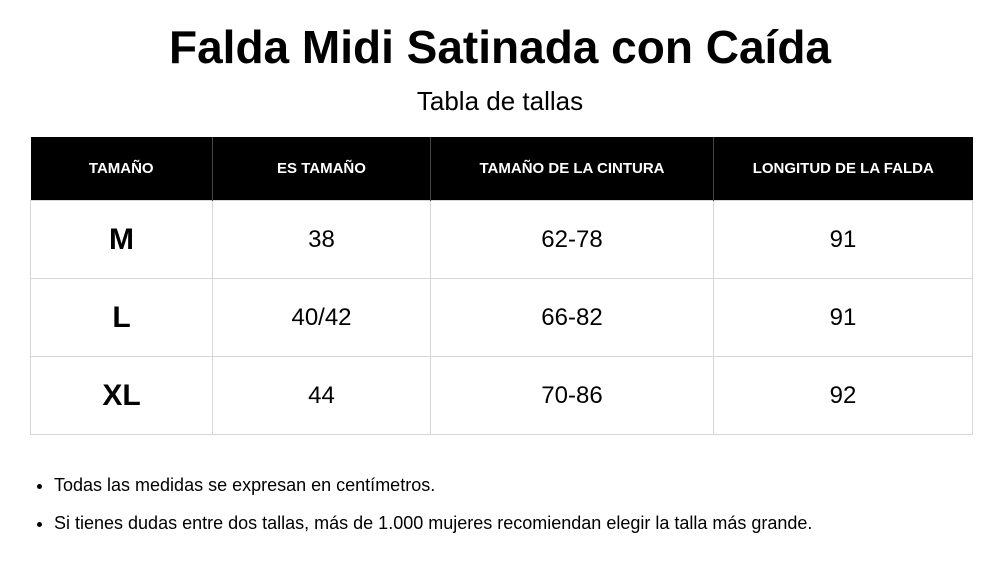 This screenshot has height=563, width=1000. I want to click on table-cell: 40/42, so click(321, 317).